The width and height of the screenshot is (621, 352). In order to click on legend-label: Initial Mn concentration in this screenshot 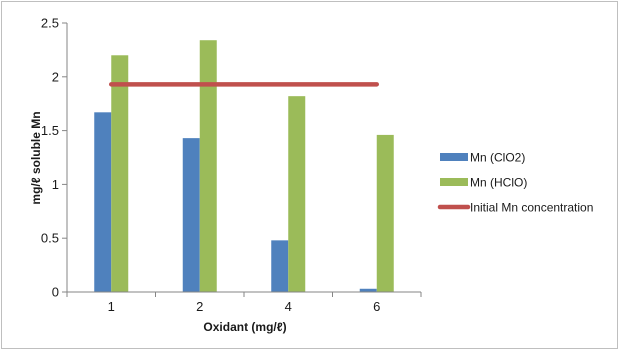, I will do `click(531, 208)`.